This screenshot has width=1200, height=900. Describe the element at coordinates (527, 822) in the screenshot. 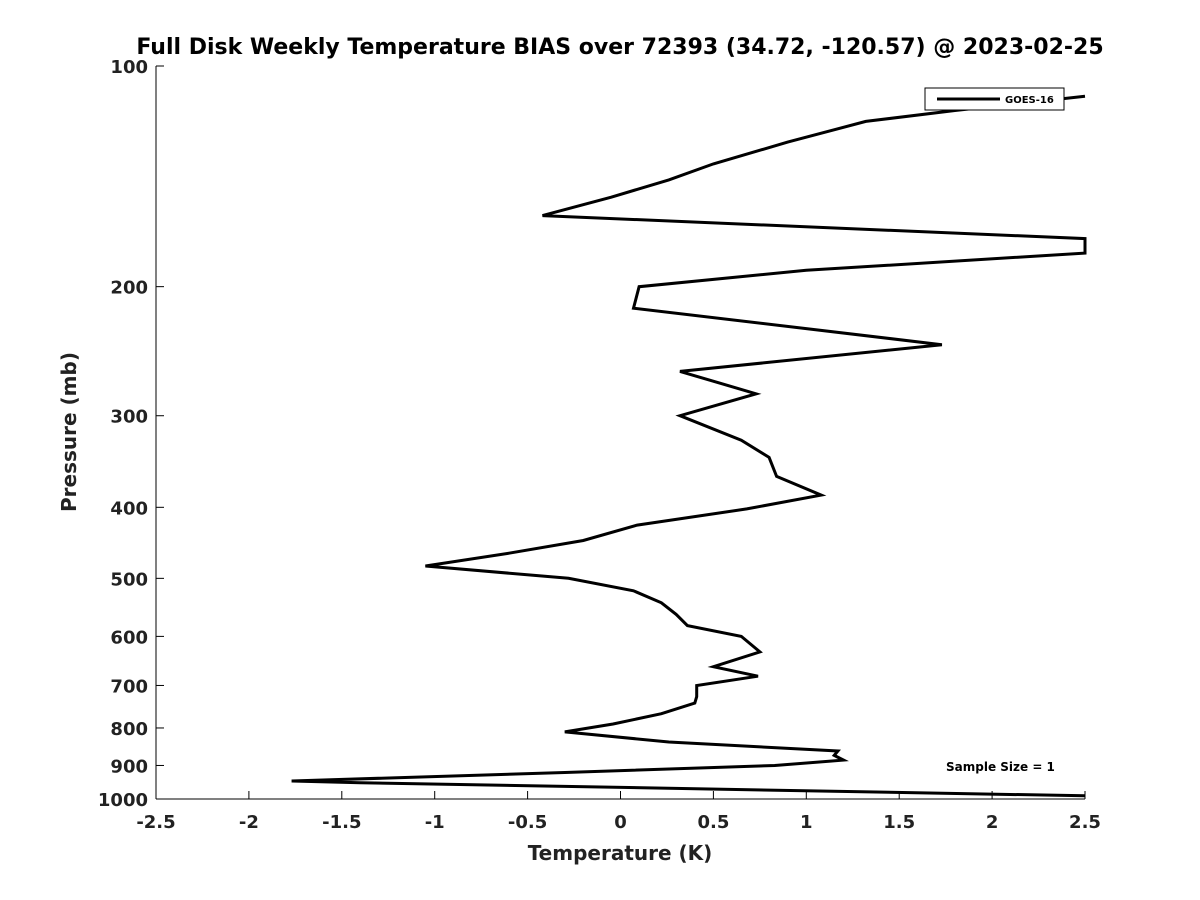

I see `x-tick-label: -0.5` at that location.